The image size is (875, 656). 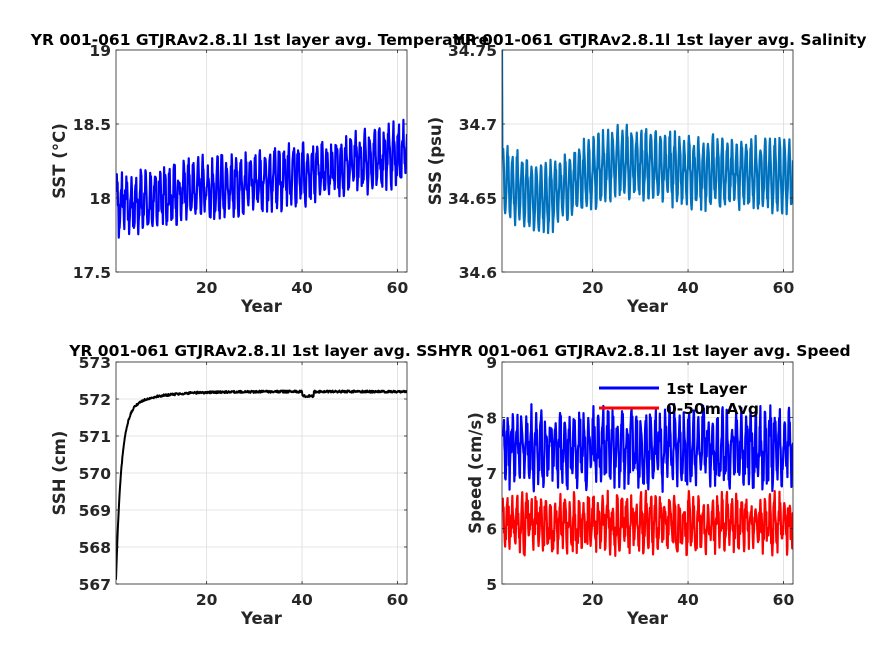 I want to click on sss-ytick-label: 34.7, so click(x=478, y=125).